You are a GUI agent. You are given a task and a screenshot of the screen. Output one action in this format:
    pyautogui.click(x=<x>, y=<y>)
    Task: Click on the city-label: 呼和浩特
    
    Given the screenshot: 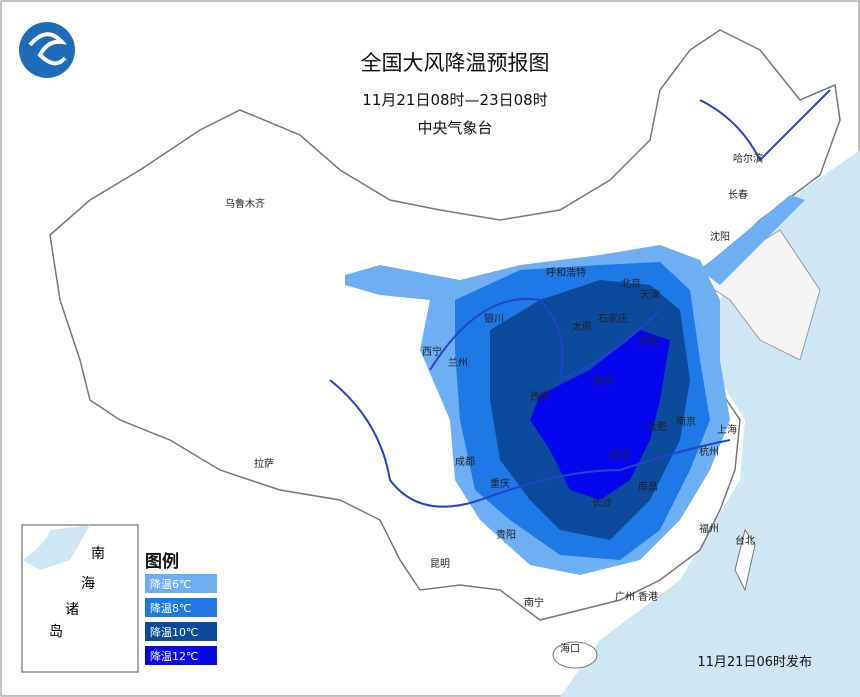 What is the action you would take?
    pyautogui.click(x=566, y=273)
    